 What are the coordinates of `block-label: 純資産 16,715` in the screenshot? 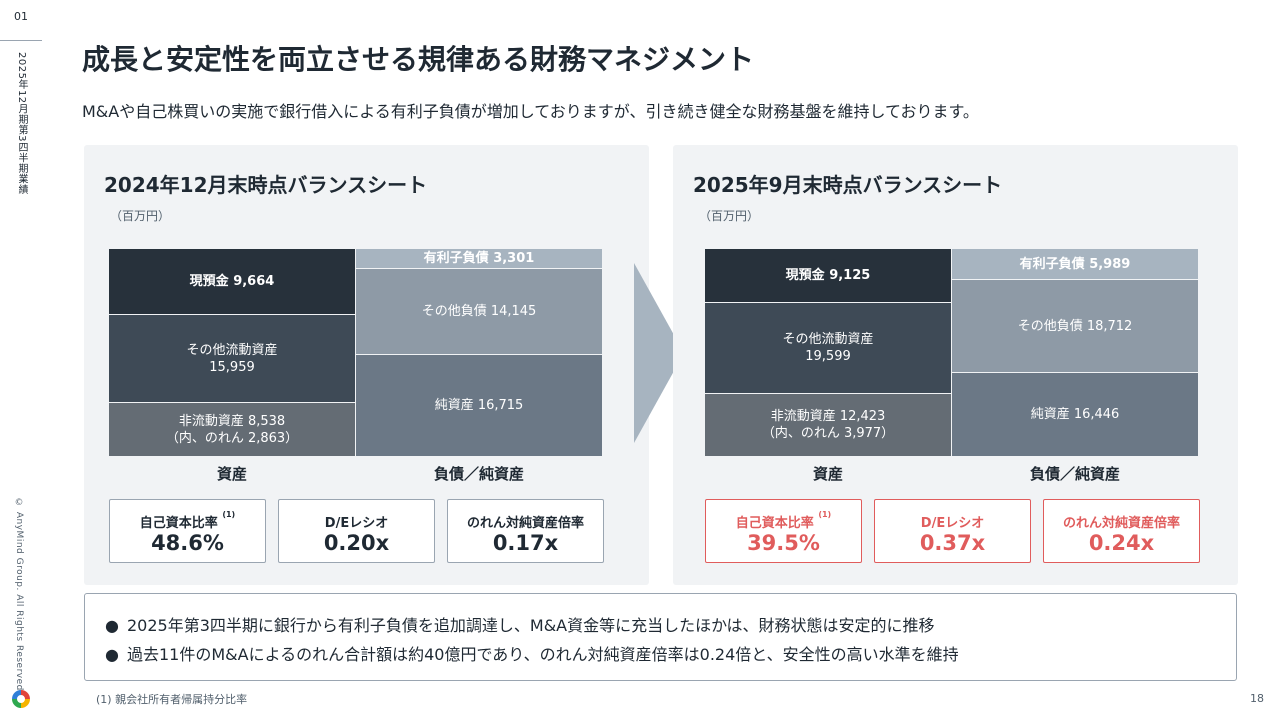 It's located at (479, 405).